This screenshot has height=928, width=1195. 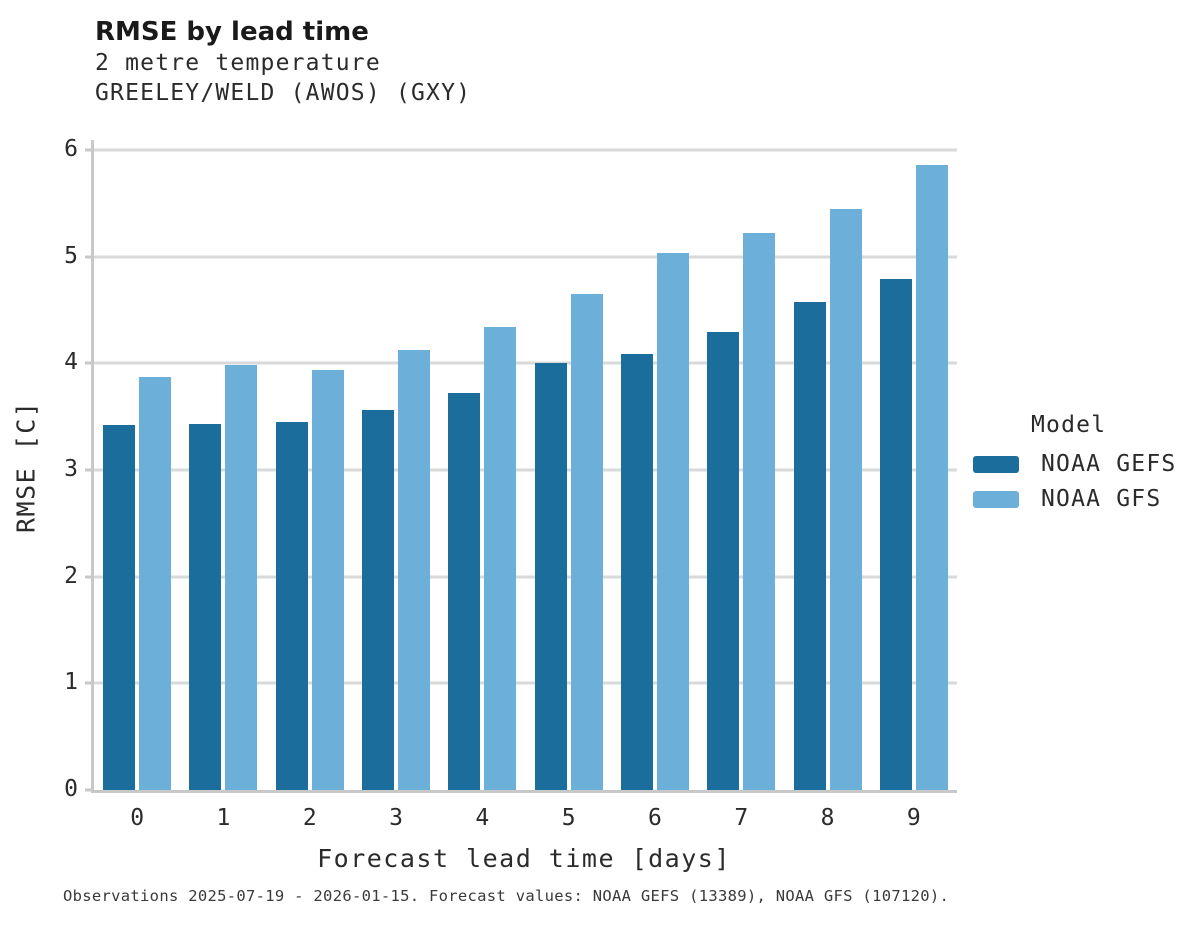 I want to click on legend-items: NOAA GEFS NOAA GFS, so click(x=1075, y=481).